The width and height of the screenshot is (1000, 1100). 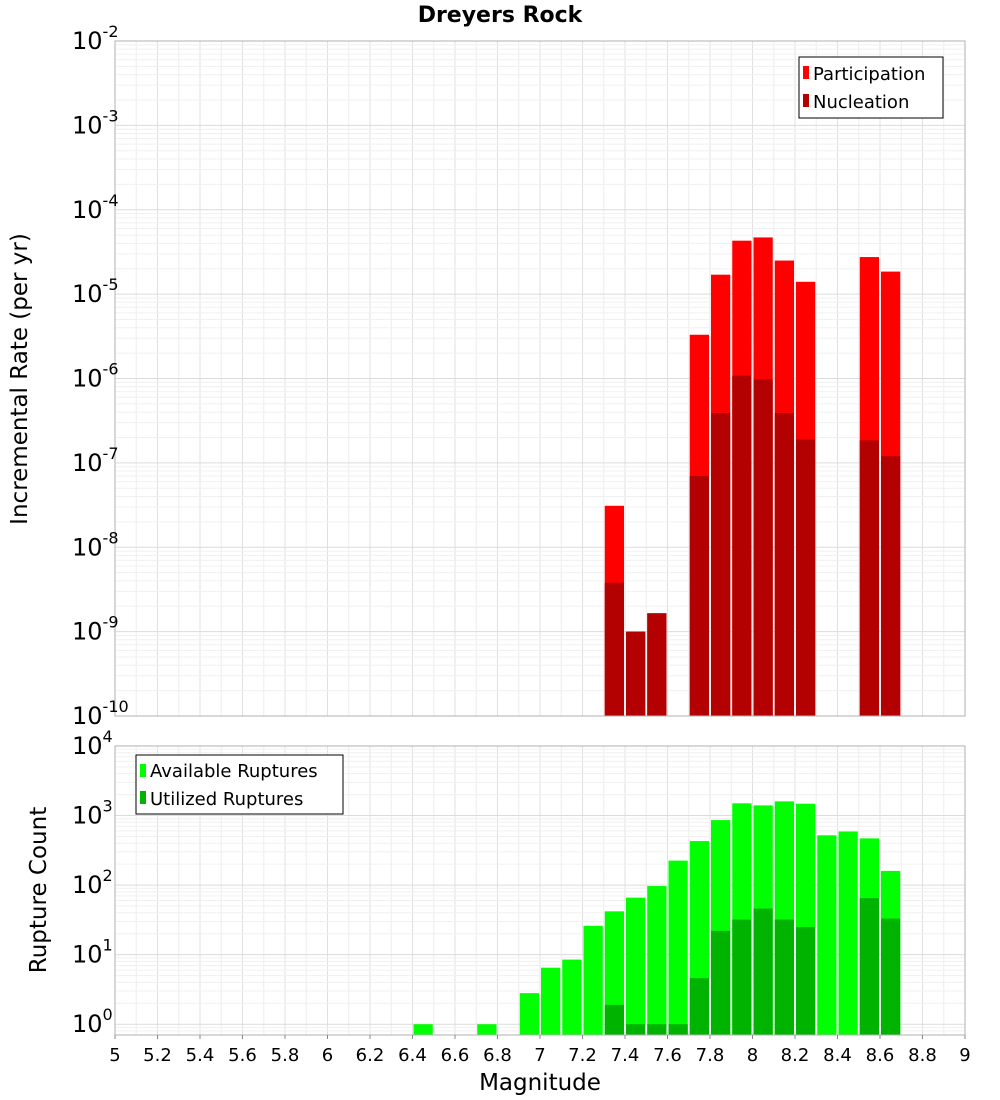 I want to click on chart-title: Dreyers Rock, so click(x=501, y=15).